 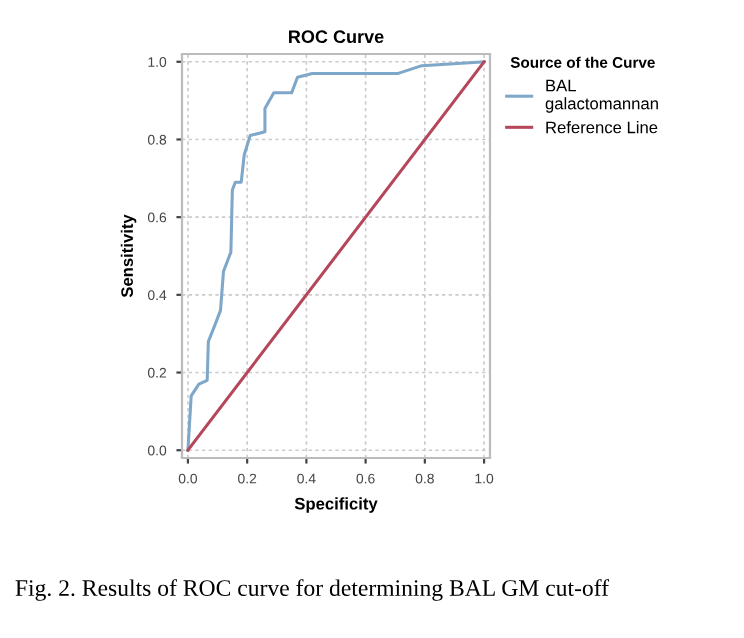 I want to click on legend-label: Reference Line, so click(x=602, y=127).